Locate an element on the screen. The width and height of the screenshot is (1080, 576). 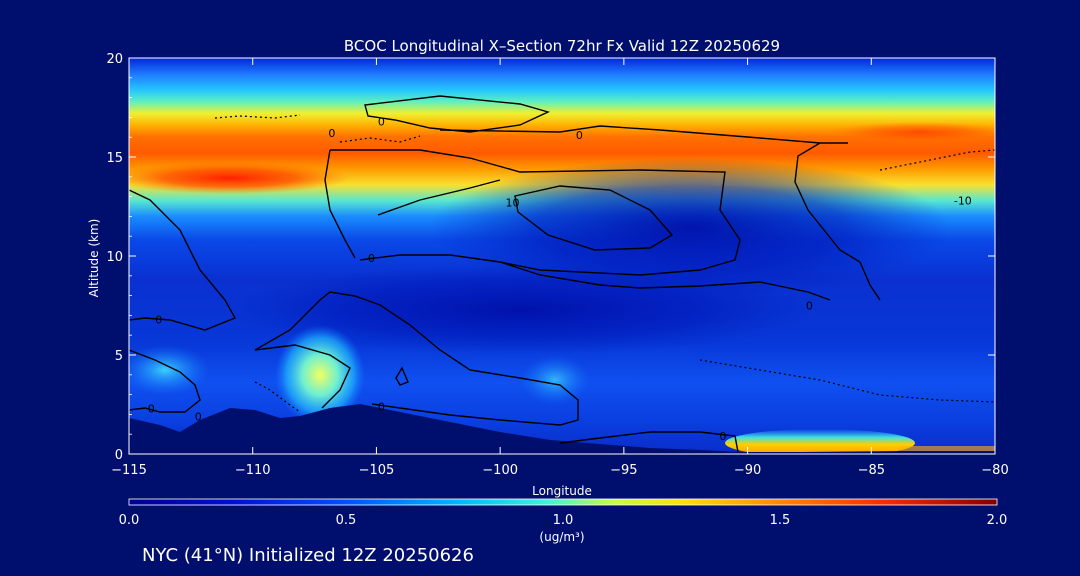
contour-ten-loop is located at coordinates (594, 218).